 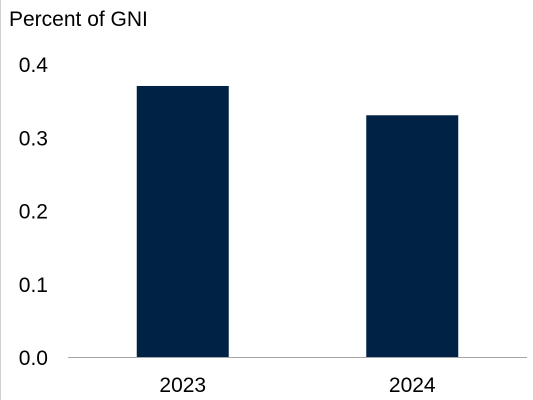 What do you see at coordinates (412, 385) in the screenshot?
I see `x-tick-label: 2024` at bounding box center [412, 385].